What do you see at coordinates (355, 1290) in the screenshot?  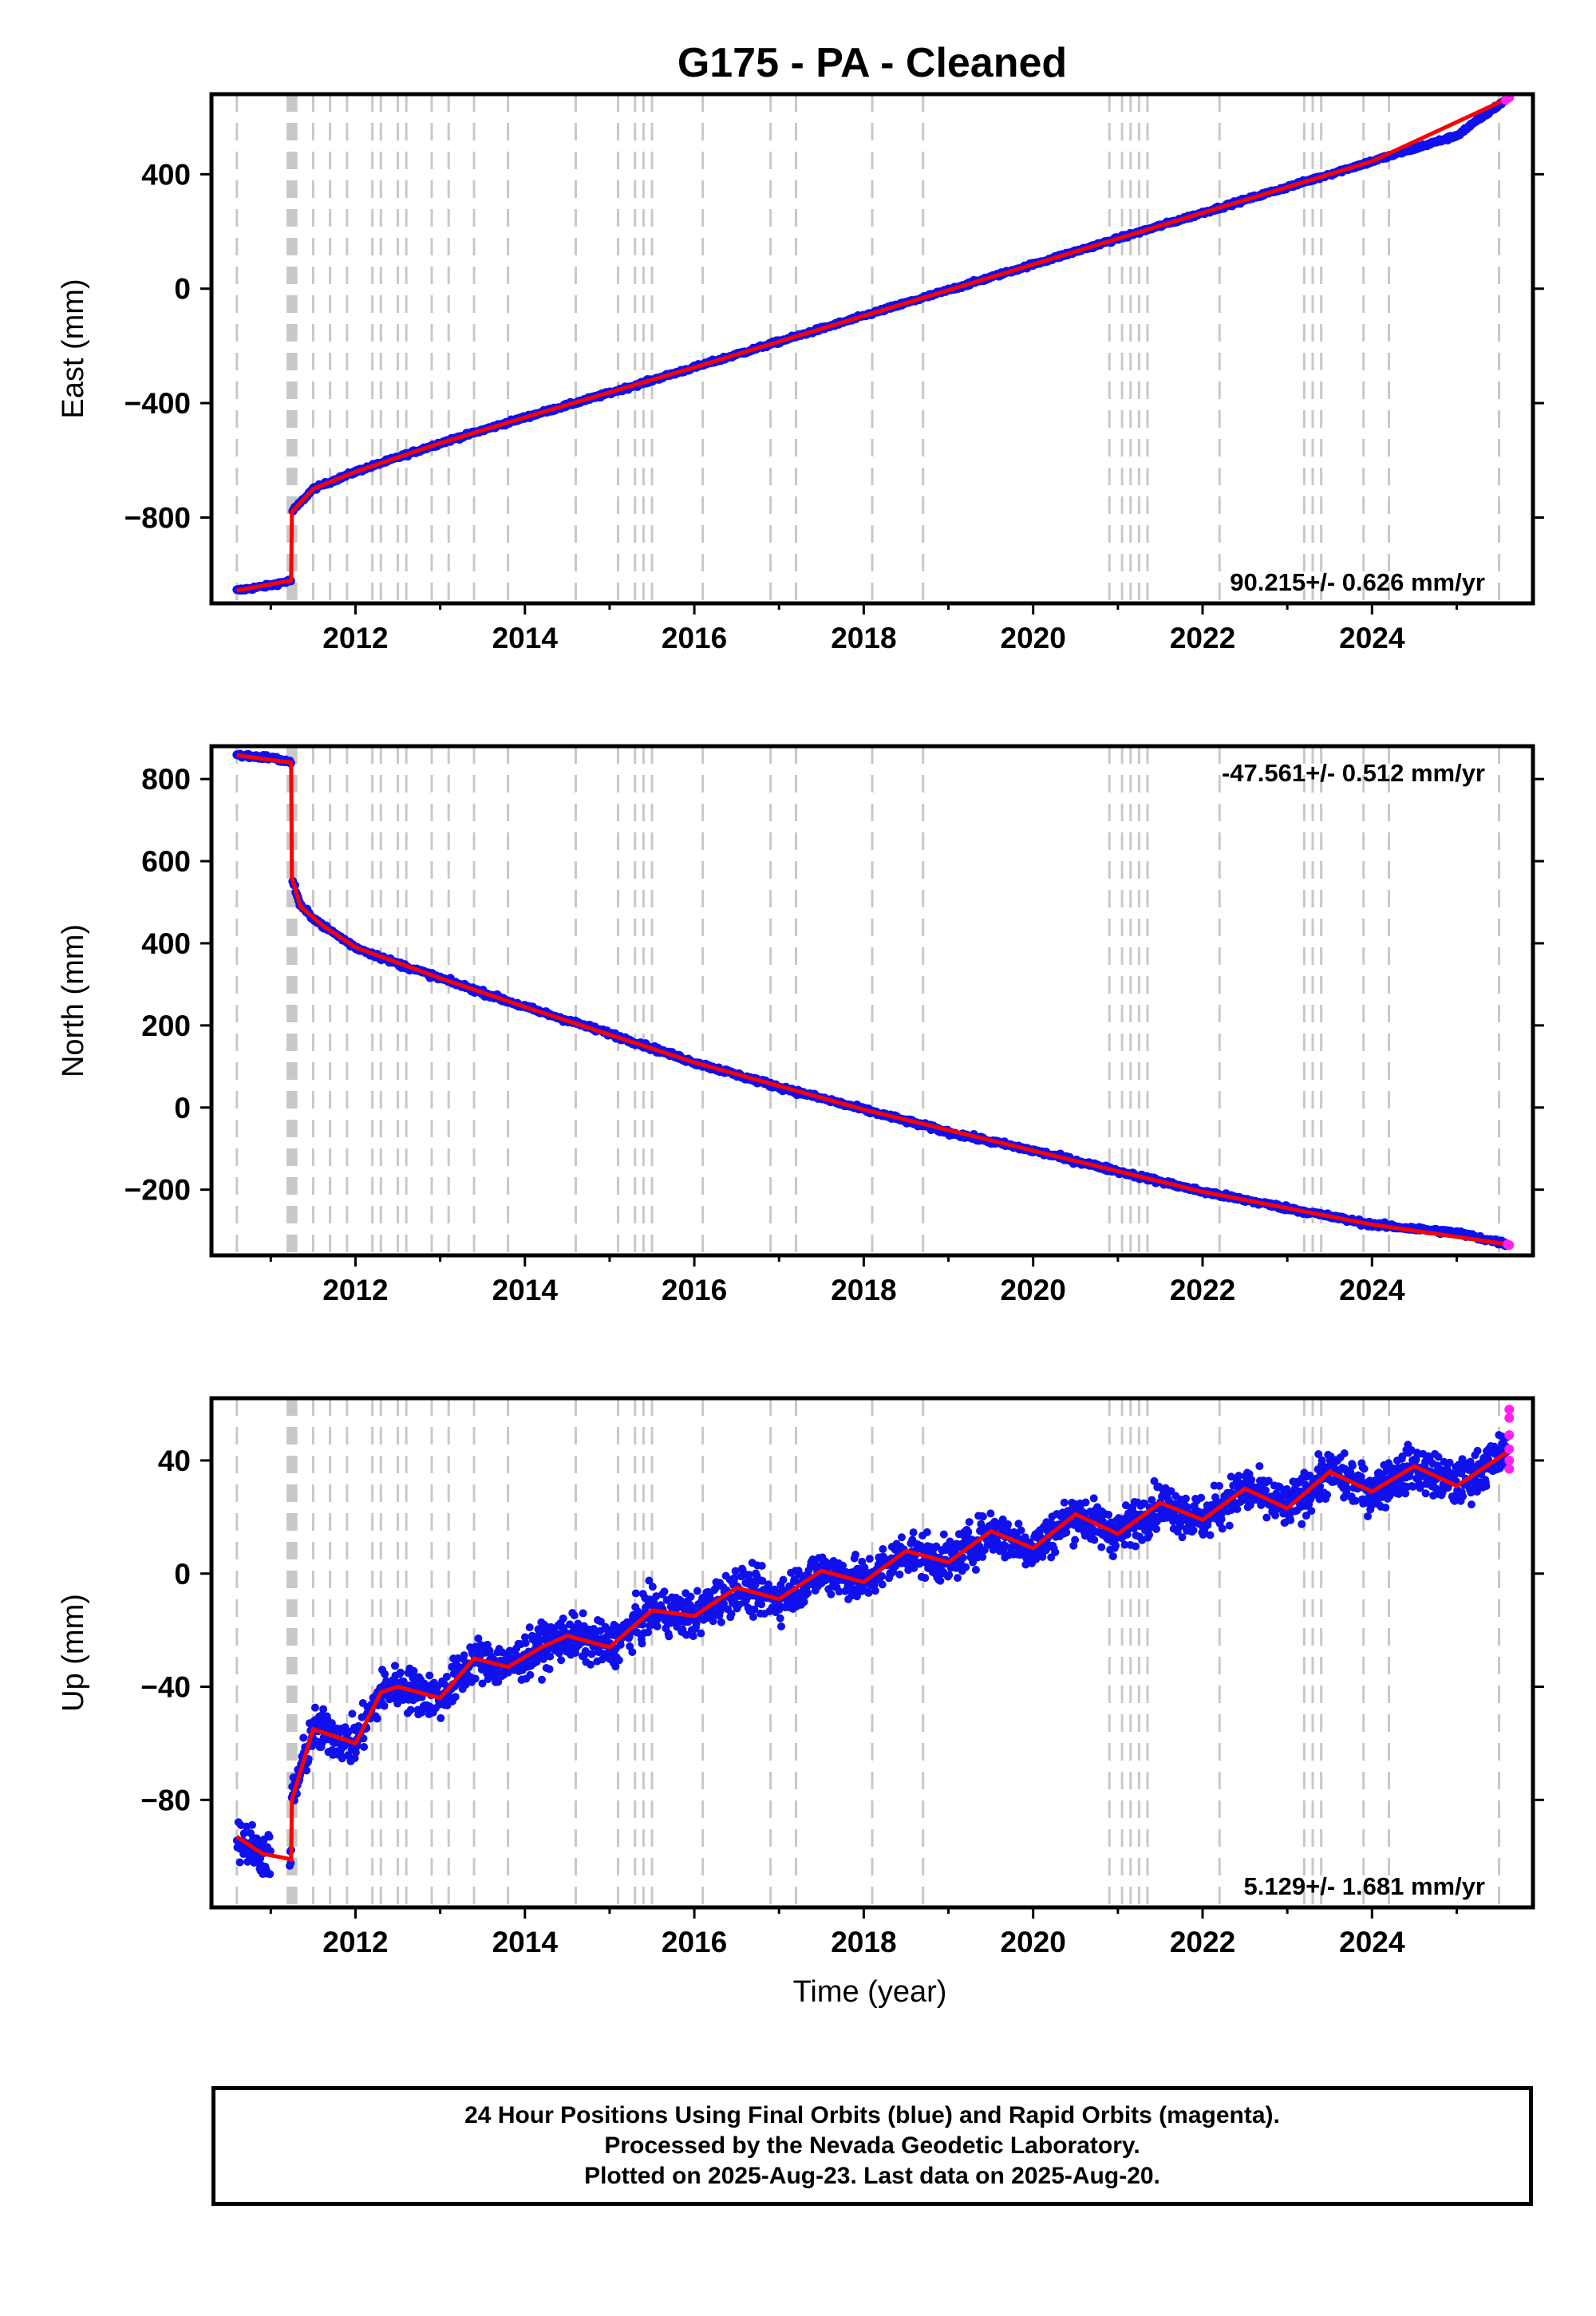 I see `x-tick-label: 2012` at bounding box center [355, 1290].